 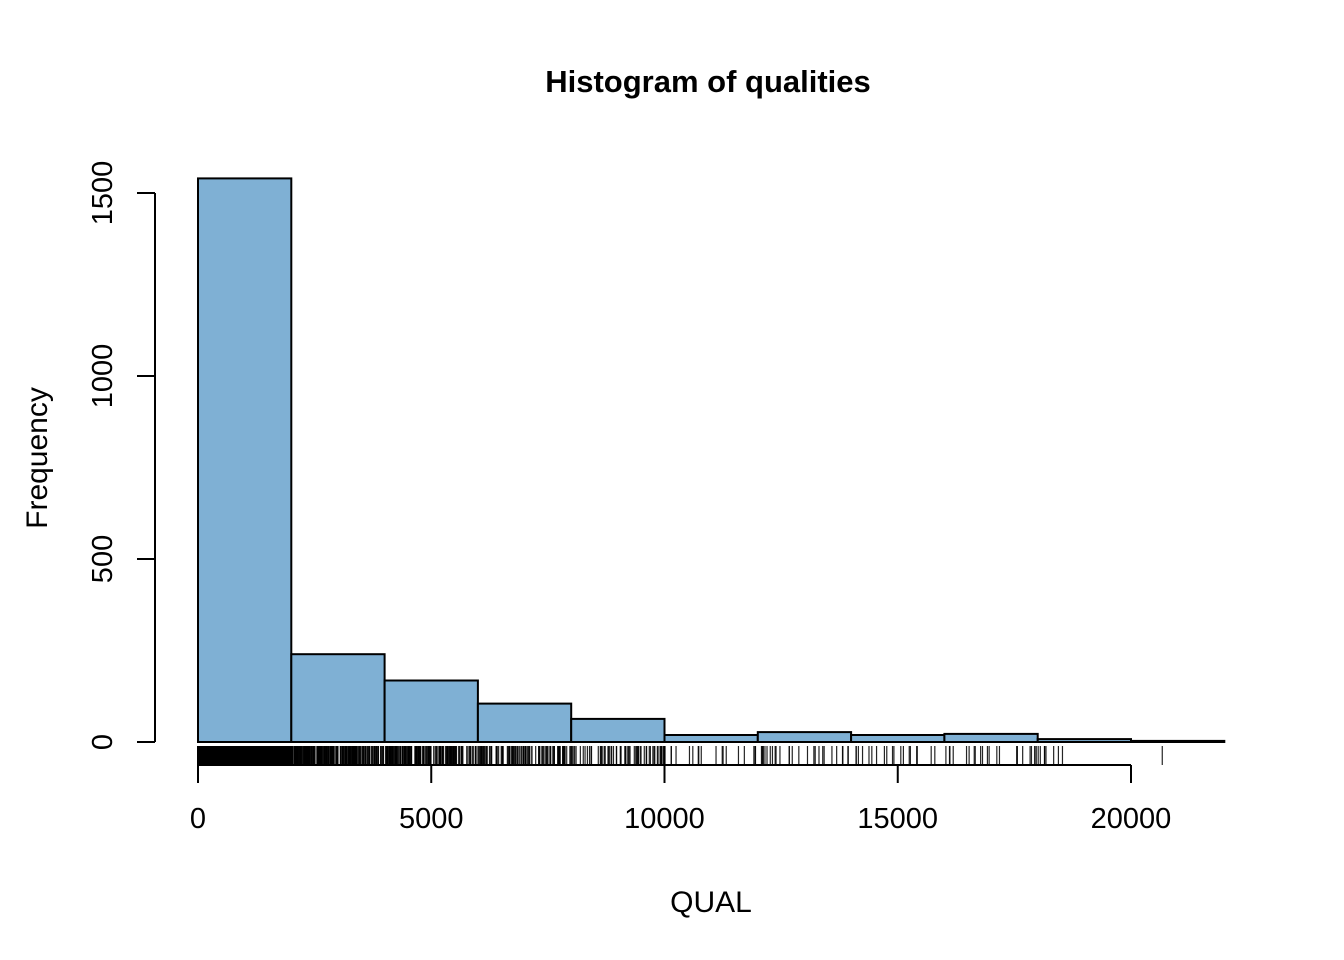 I want to click on x-tick-label: 5000, so click(x=431, y=819).